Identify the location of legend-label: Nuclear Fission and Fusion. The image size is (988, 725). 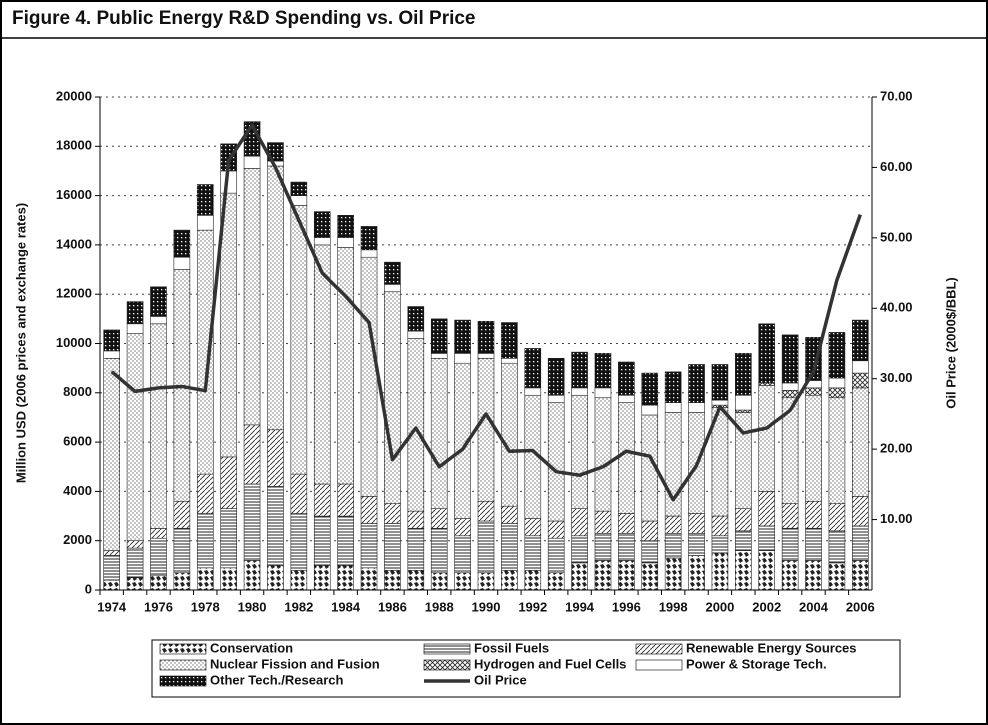
(295, 663).